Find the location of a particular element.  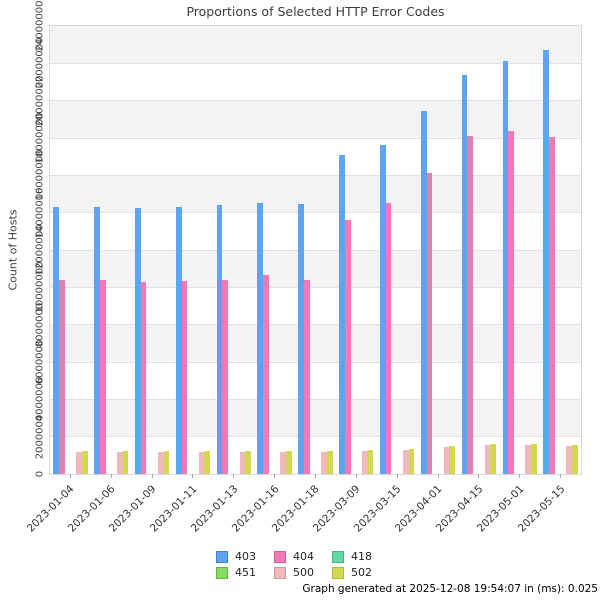

legend-label: 418 is located at coordinates (361, 556).